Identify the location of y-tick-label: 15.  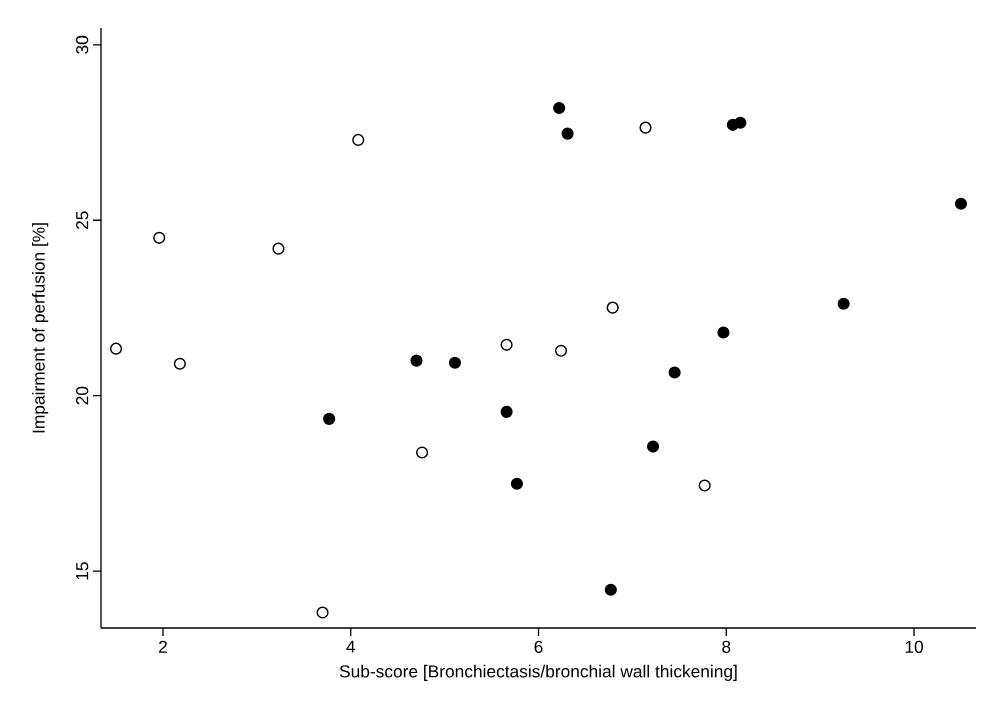
(82, 571).